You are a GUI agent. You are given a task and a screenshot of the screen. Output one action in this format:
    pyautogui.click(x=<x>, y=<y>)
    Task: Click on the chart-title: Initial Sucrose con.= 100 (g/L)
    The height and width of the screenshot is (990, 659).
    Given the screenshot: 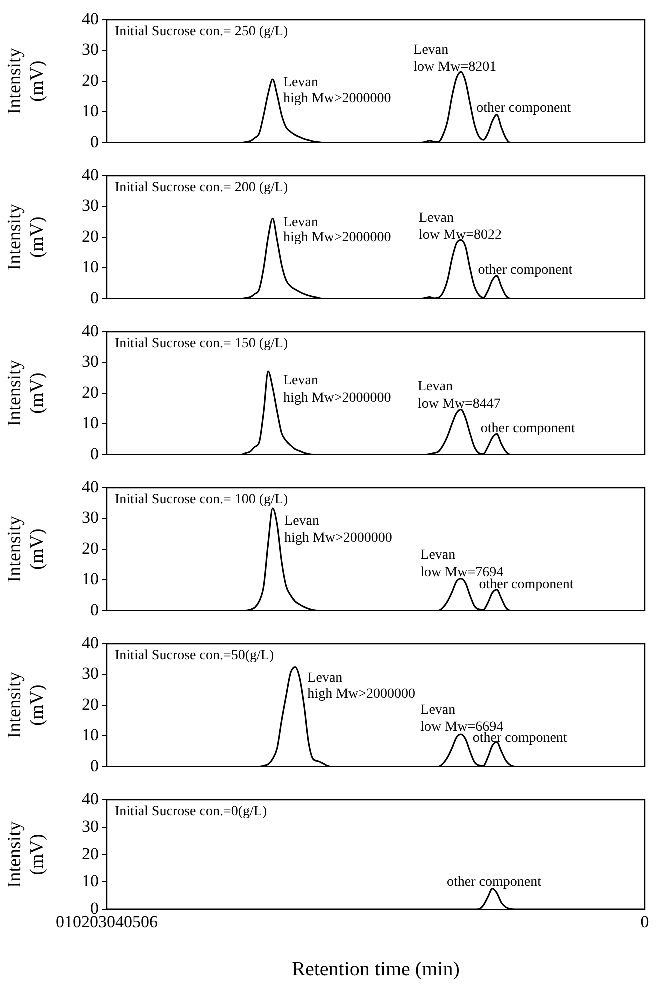 What is the action you would take?
    pyautogui.click(x=201, y=500)
    